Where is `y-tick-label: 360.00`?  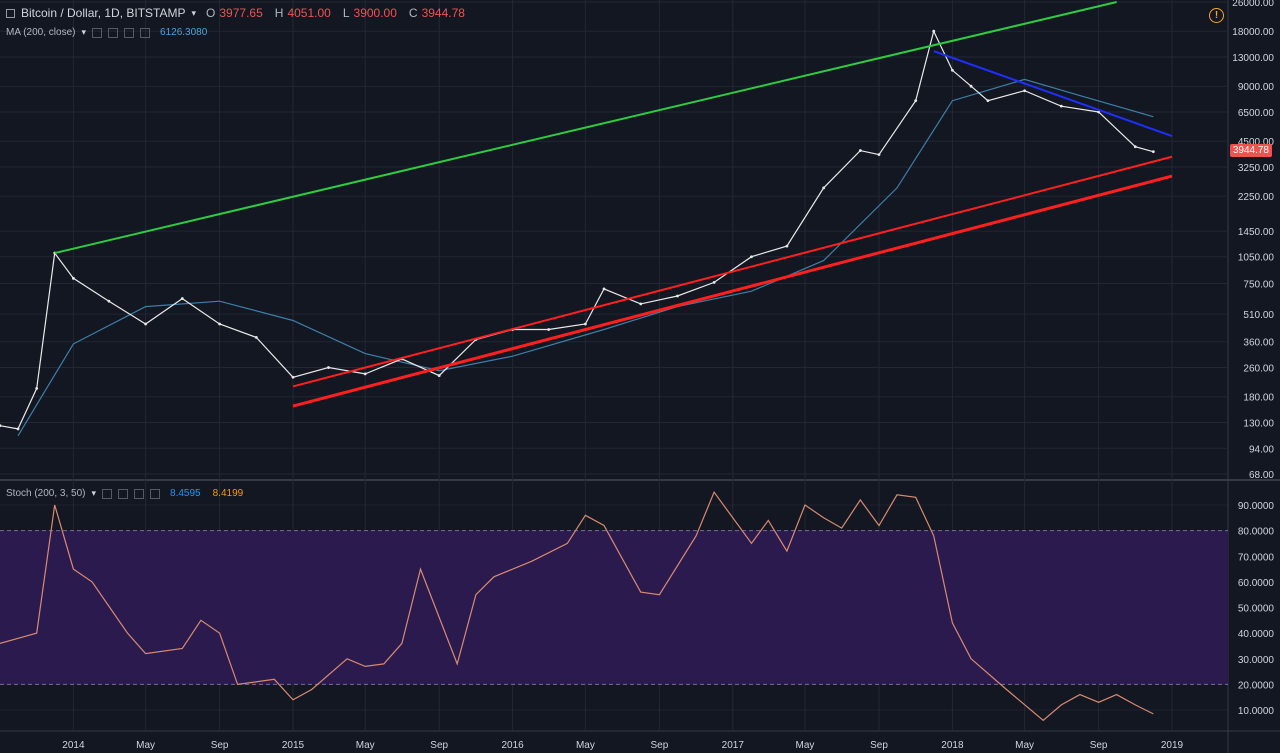
y-tick-label: 360.00 is located at coordinates (1258, 343).